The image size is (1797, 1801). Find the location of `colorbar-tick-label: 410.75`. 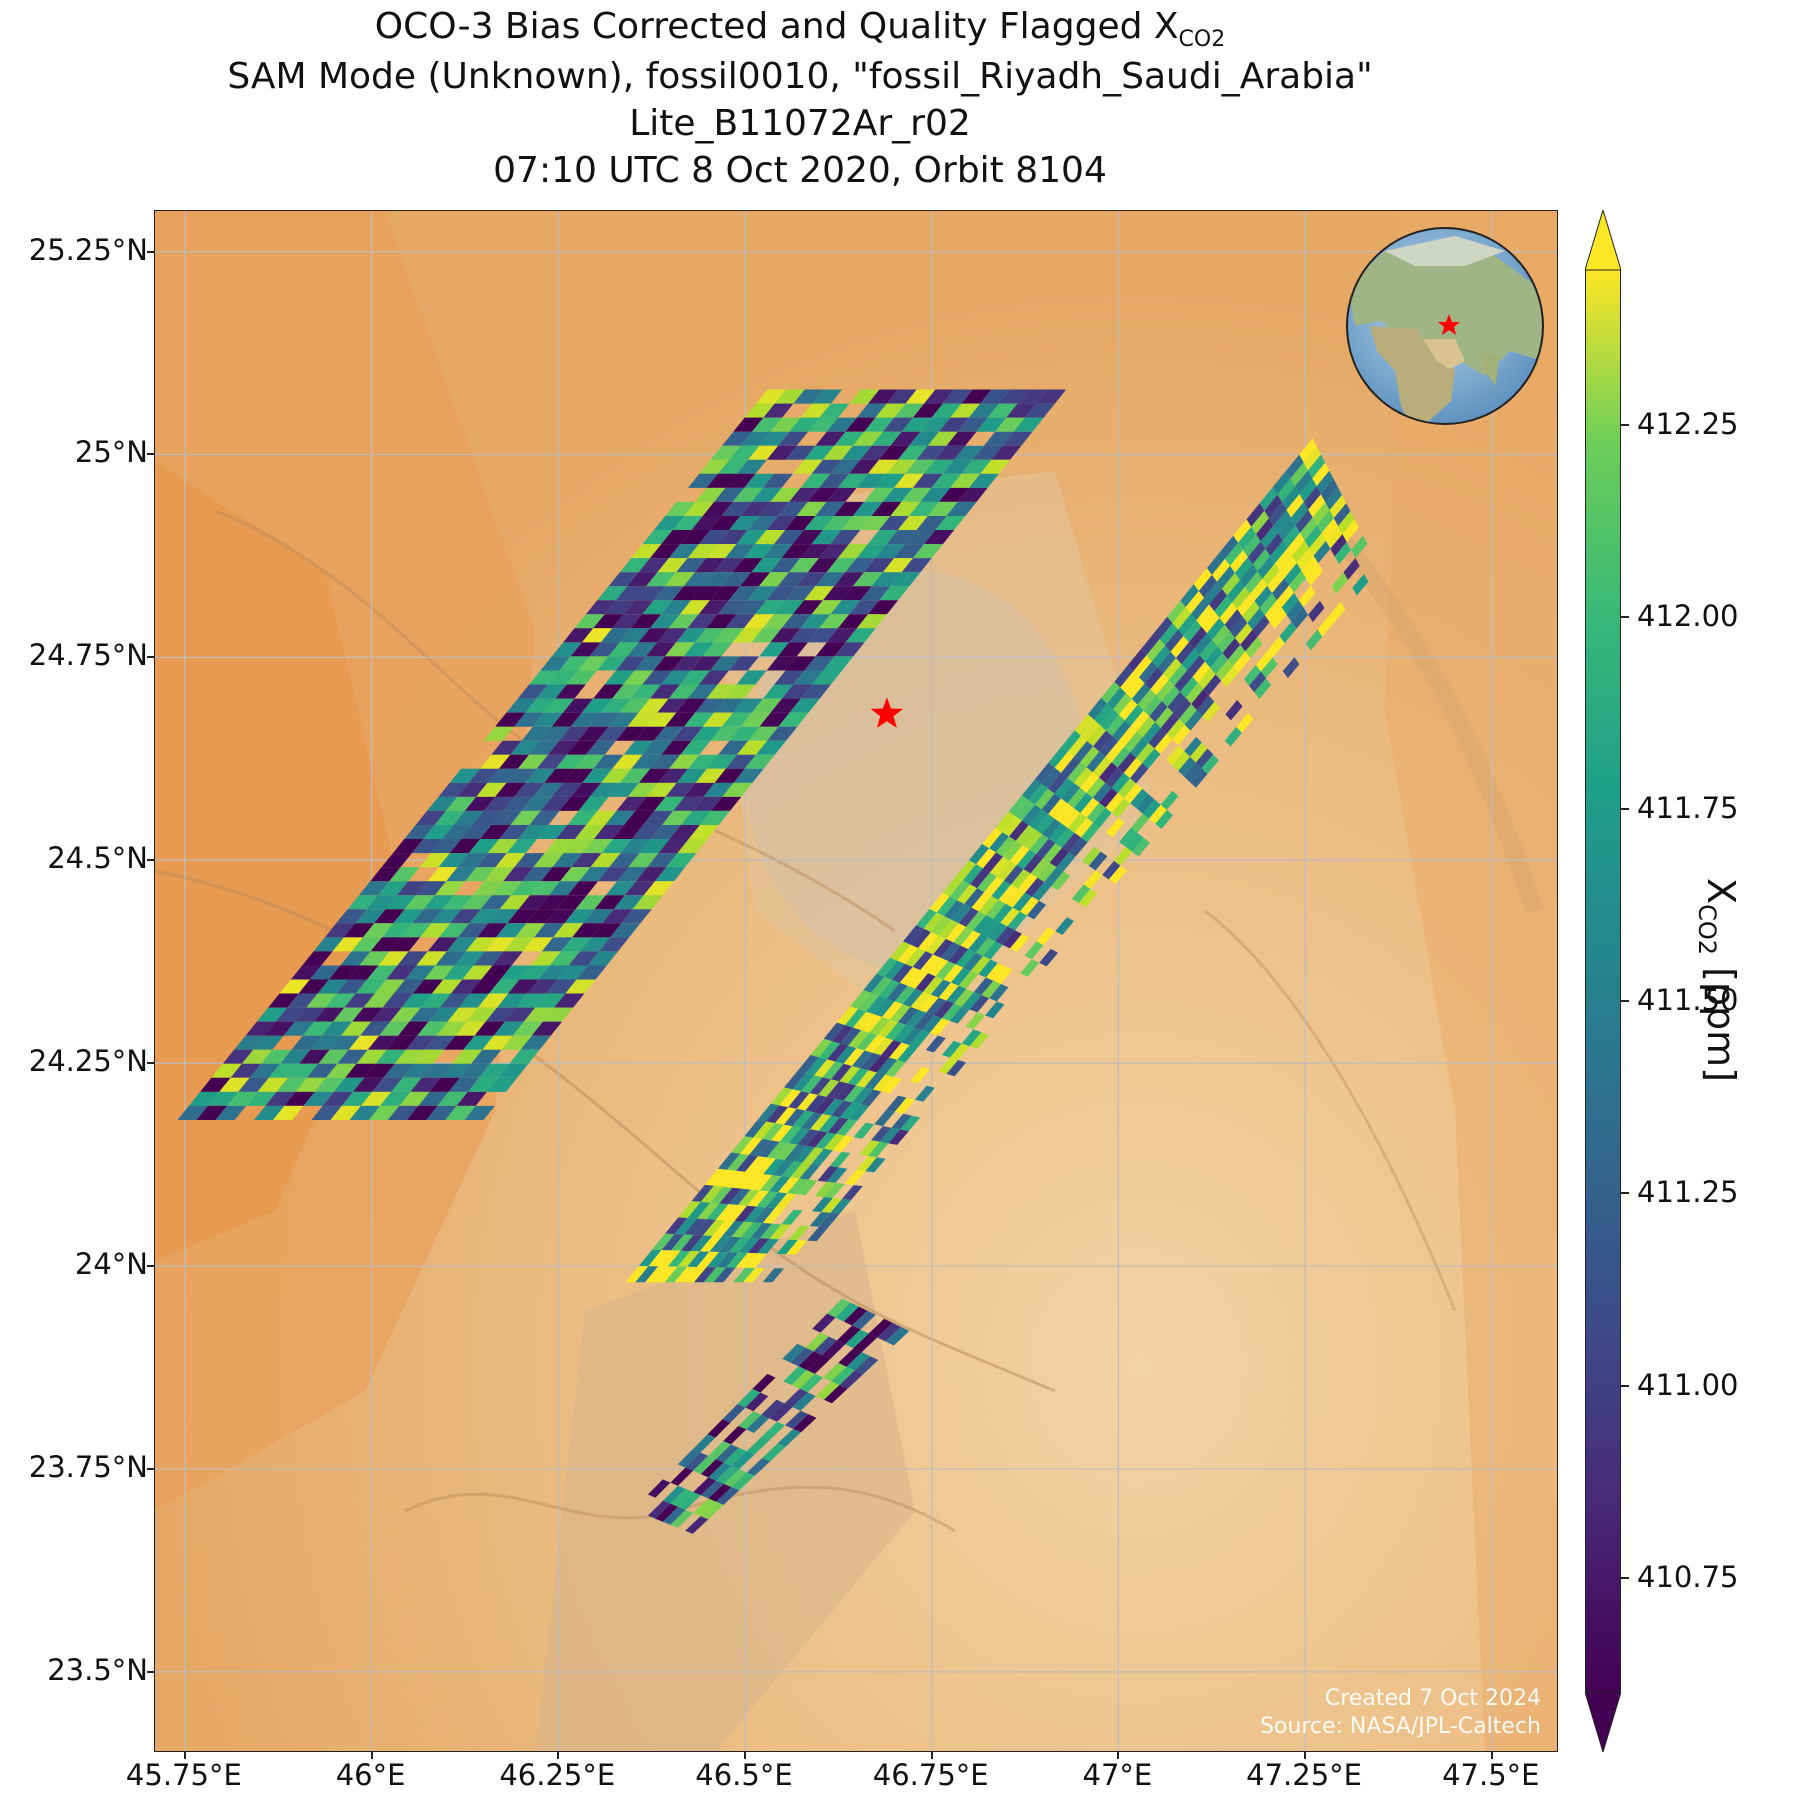

colorbar-tick-label: 410.75 is located at coordinates (1688, 1576).